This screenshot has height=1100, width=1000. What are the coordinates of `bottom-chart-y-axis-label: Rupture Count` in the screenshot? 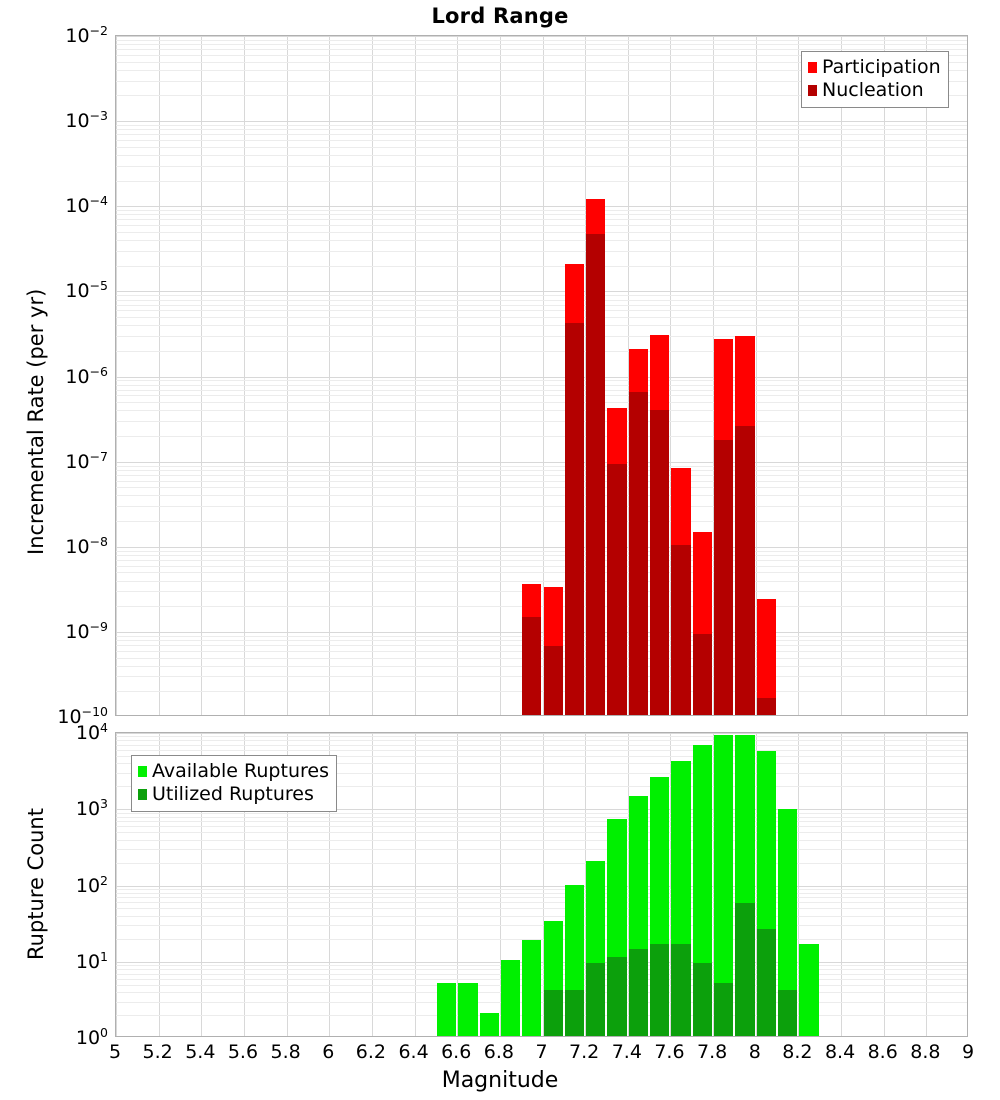 It's located at (36, 884).